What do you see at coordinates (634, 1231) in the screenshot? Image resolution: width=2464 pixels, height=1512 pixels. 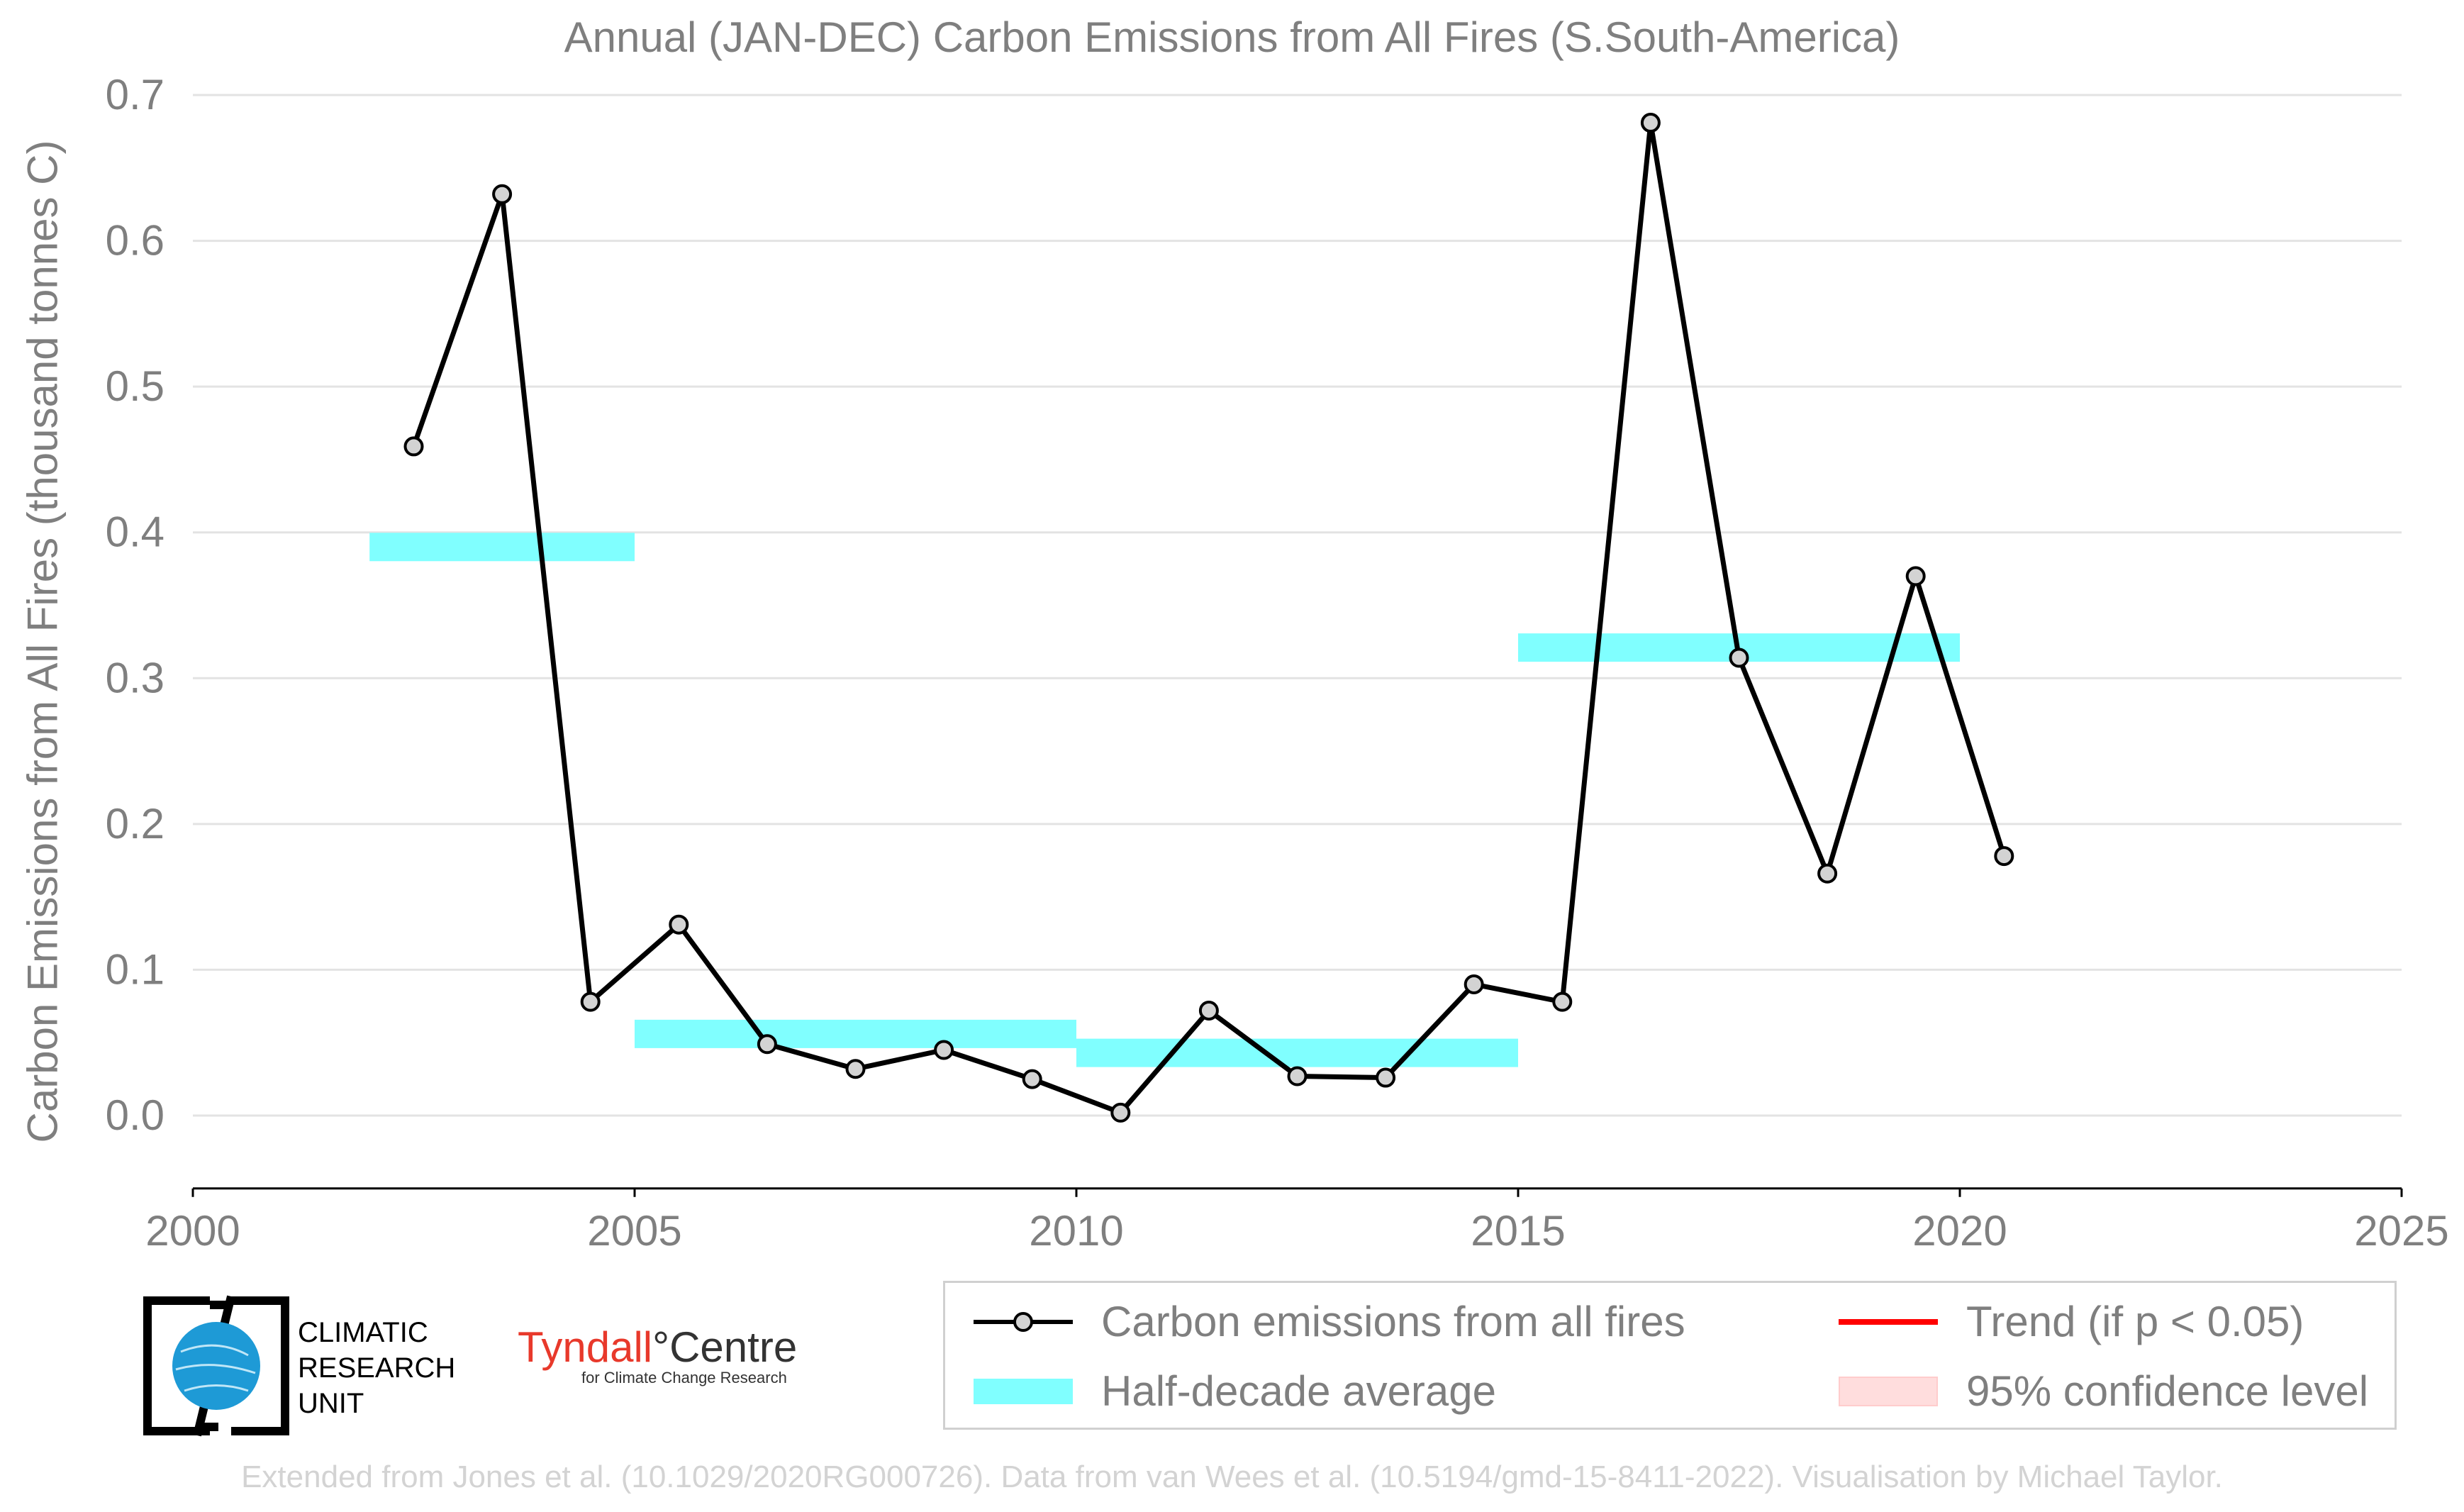 I see `x-tick-label: 2005` at bounding box center [634, 1231].